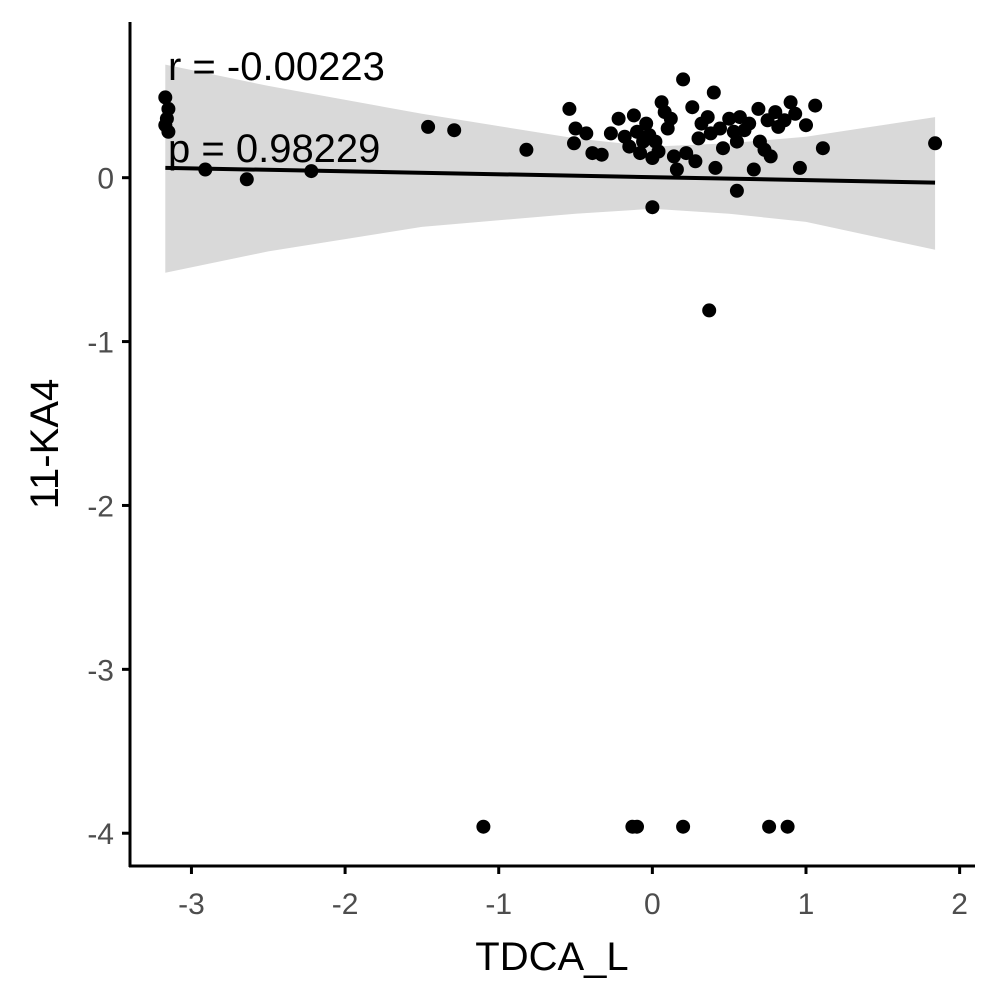 The width and height of the screenshot is (1000, 1000). I want to click on regression-line, so click(550, 175).